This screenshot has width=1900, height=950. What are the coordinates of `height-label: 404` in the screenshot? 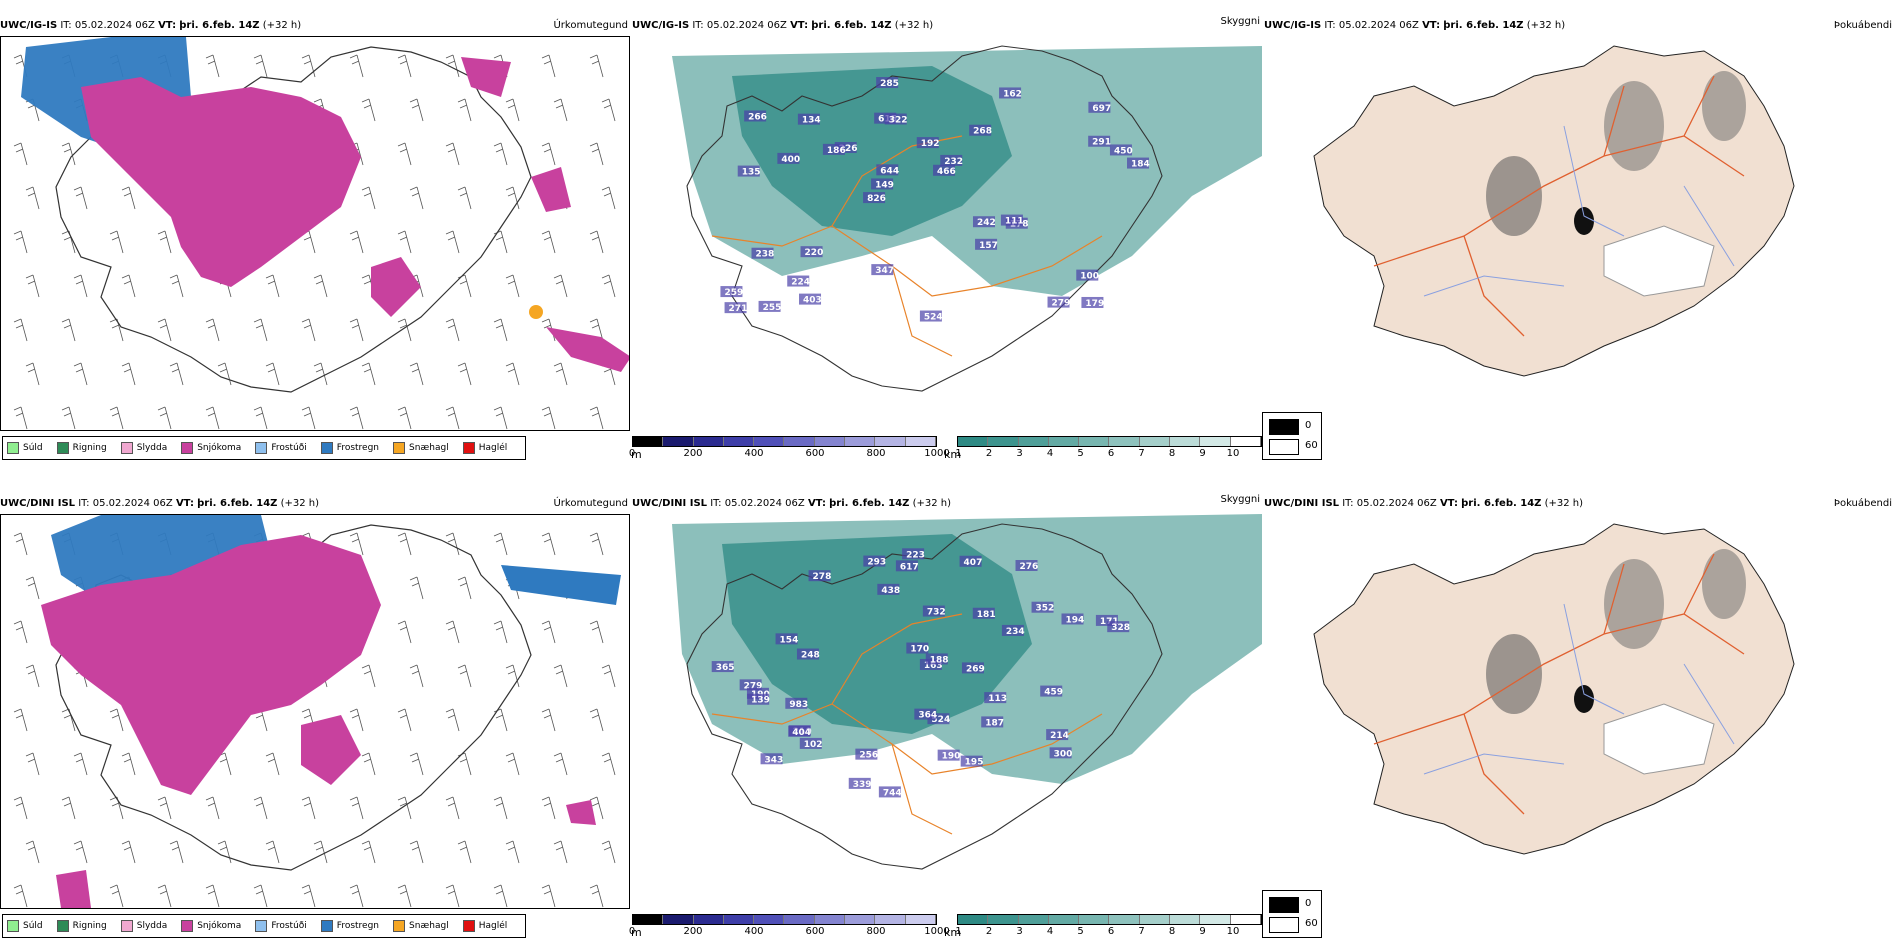 It's located at (801, 733).